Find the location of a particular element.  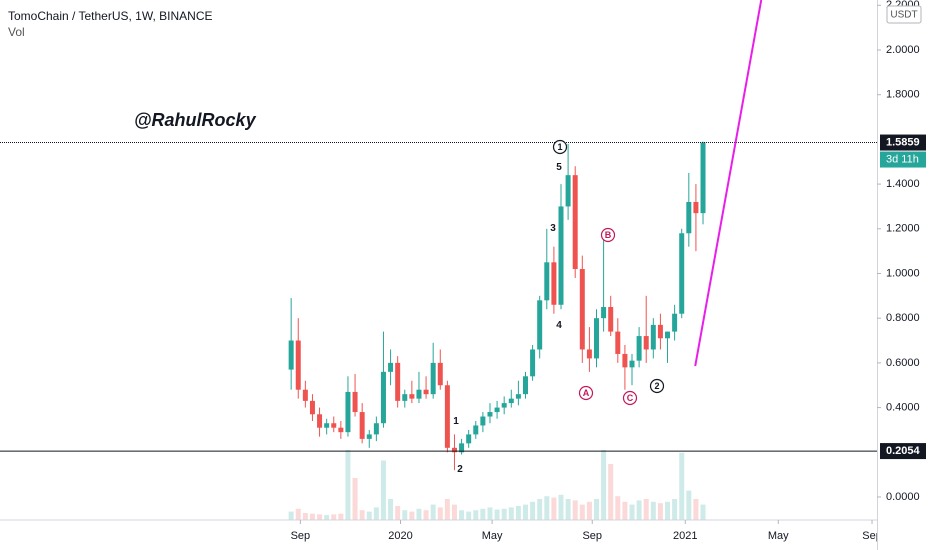

x-tick-label: 2020 is located at coordinates (400, 536).